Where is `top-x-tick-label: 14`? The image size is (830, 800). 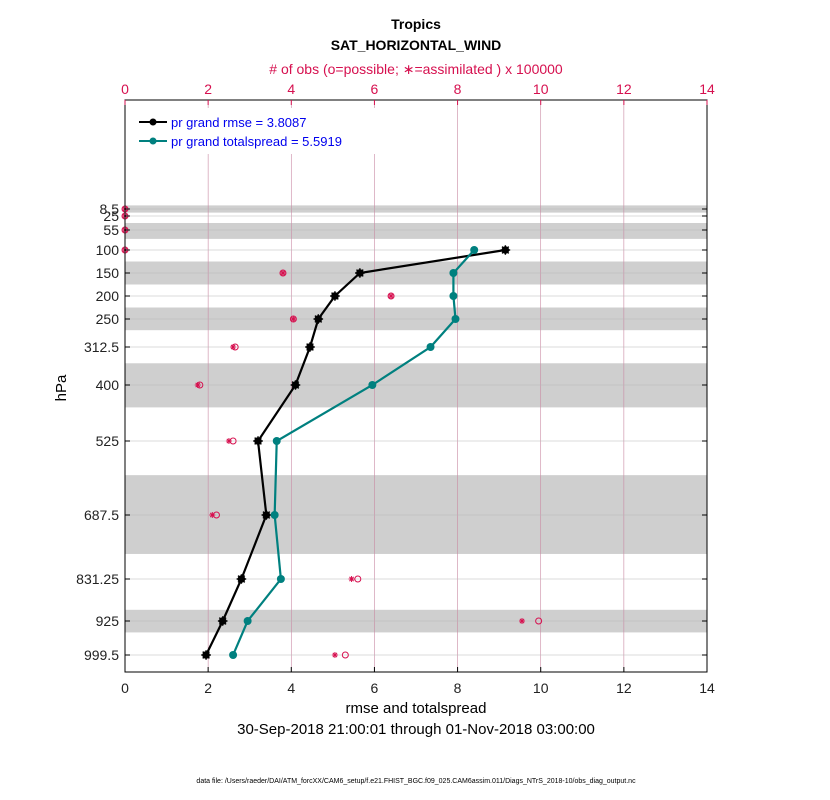
top-x-tick-label: 14 is located at coordinates (707, 89).